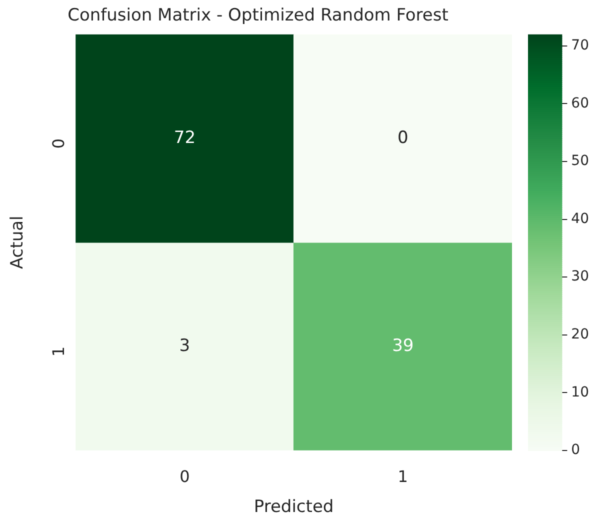 This screenshot has width=593, height=526. Describe the element at coordinates (575, 450) in the screenshot. I see `color-bar-label: 0` at that location.